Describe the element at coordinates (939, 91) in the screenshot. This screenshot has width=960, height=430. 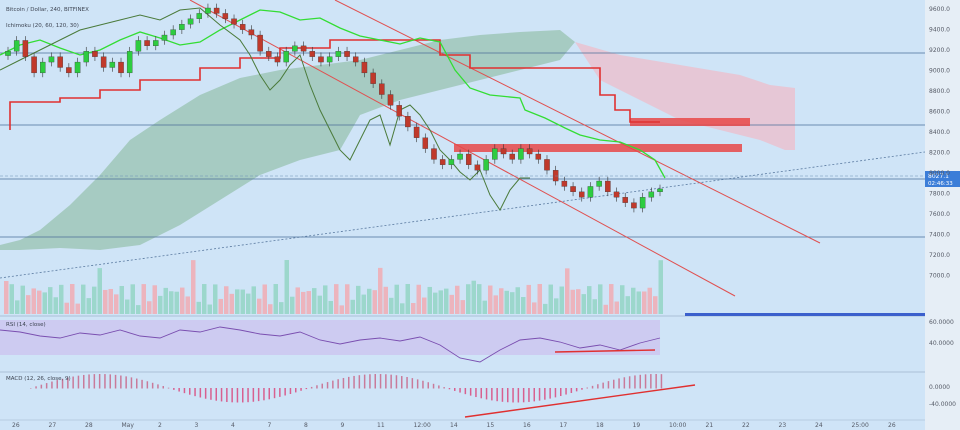
I see `price-tick-label: 8800.0` at that location.